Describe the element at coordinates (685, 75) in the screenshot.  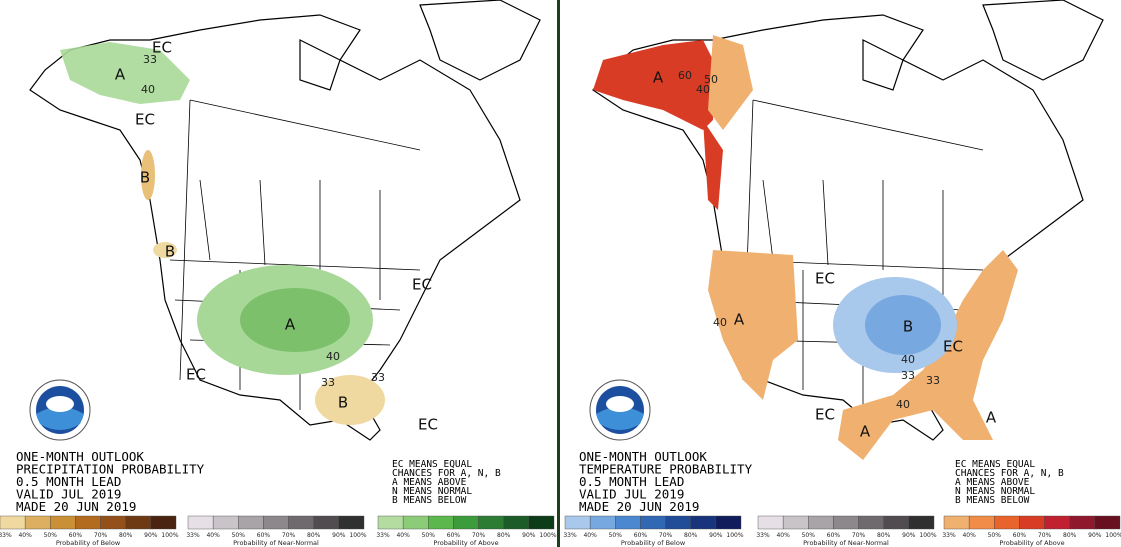
I see `map-label: 60` at that location.